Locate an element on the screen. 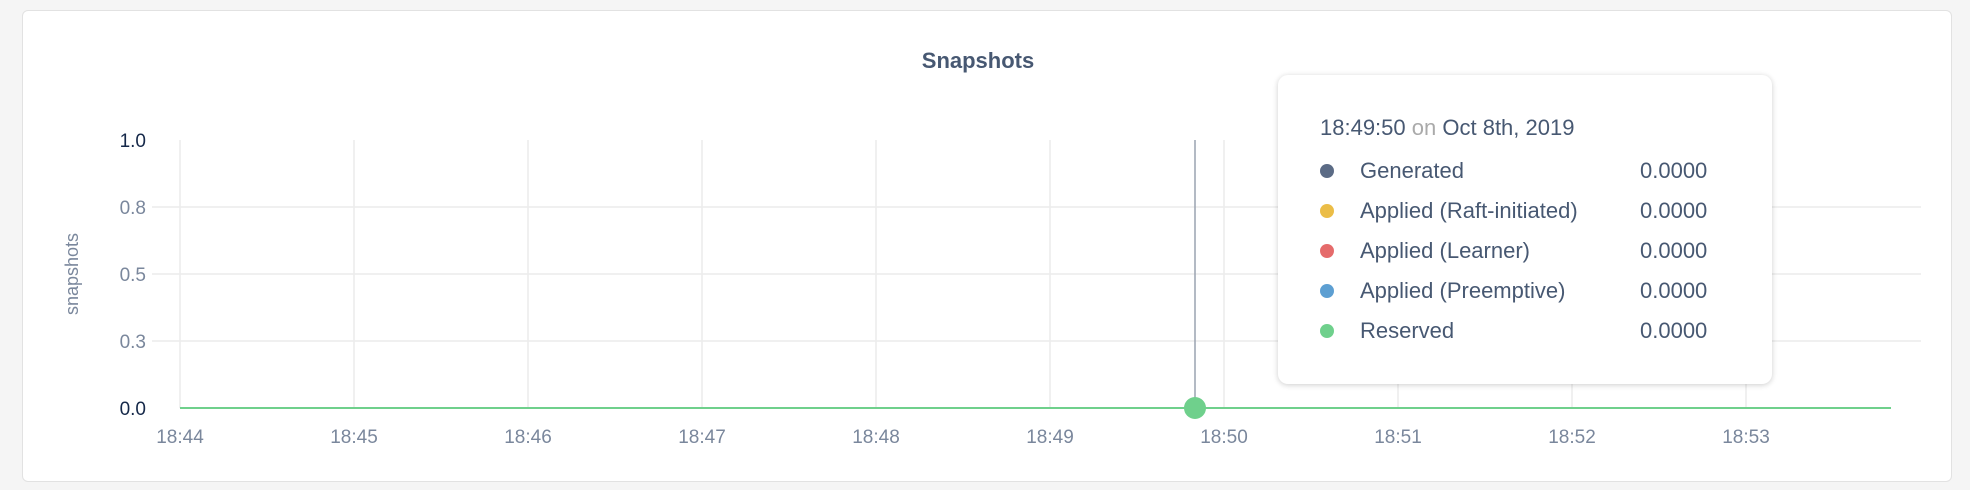  y-tick-label: 0.8 is located at coordinates (133, 208).